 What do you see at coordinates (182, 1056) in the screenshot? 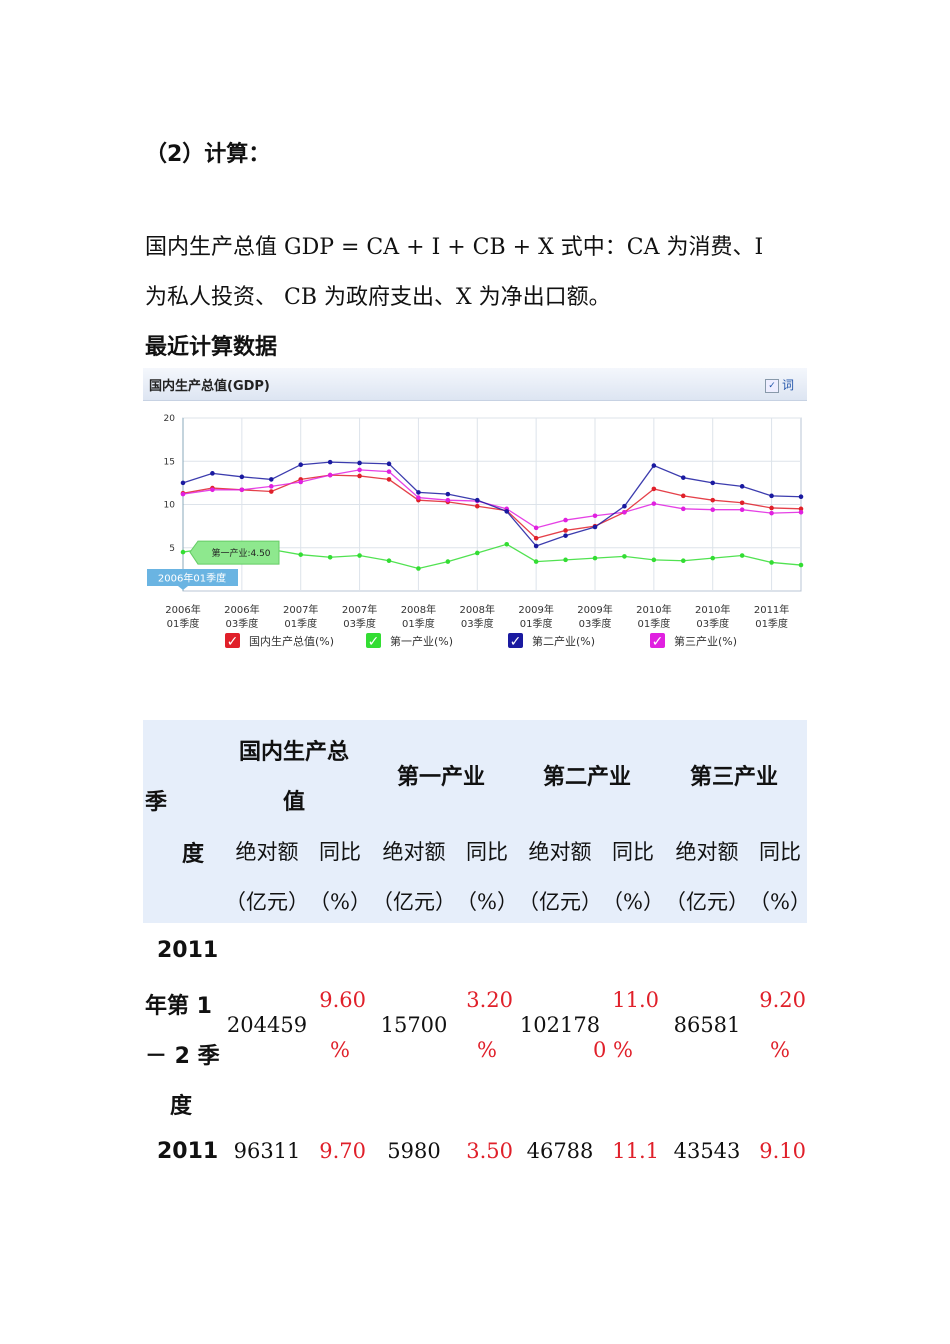
I see `row-season: － 2 季` at bounding box center [182, 1056].